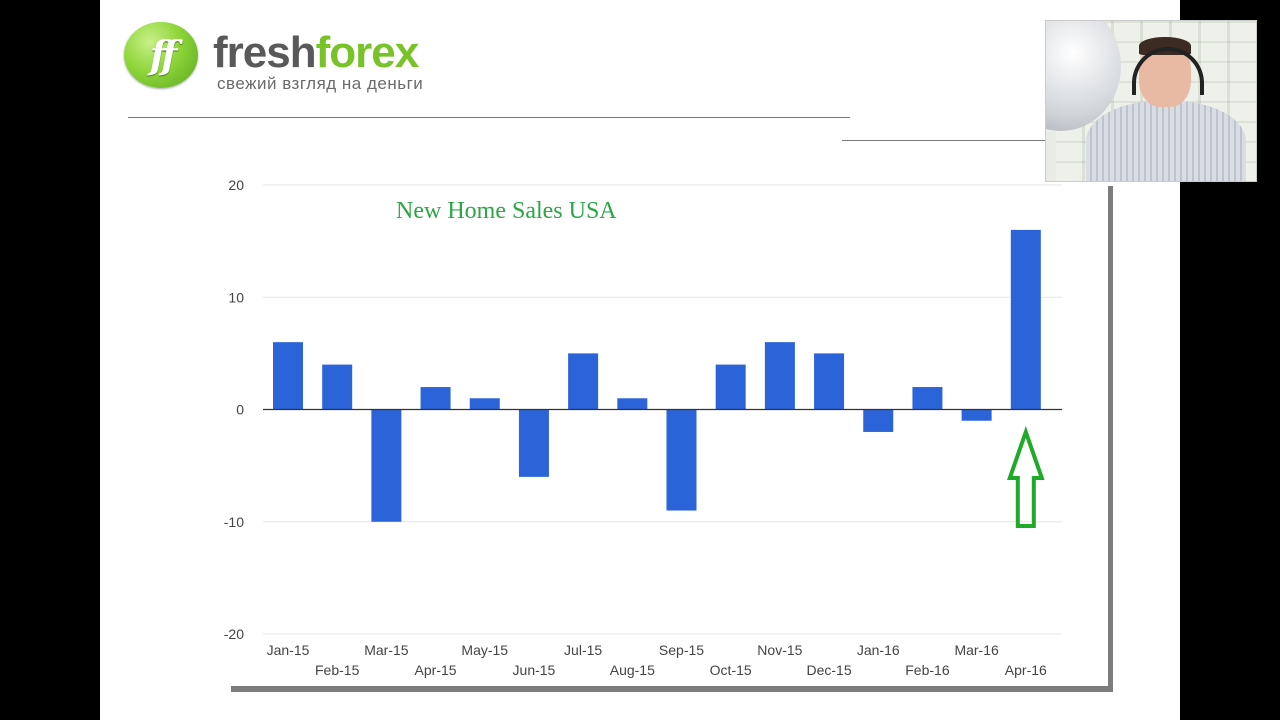  What do you see at coordinates (236, 297) in the screenshot?
I see `y-tick-label: 10` at bounding box center [236, 297].